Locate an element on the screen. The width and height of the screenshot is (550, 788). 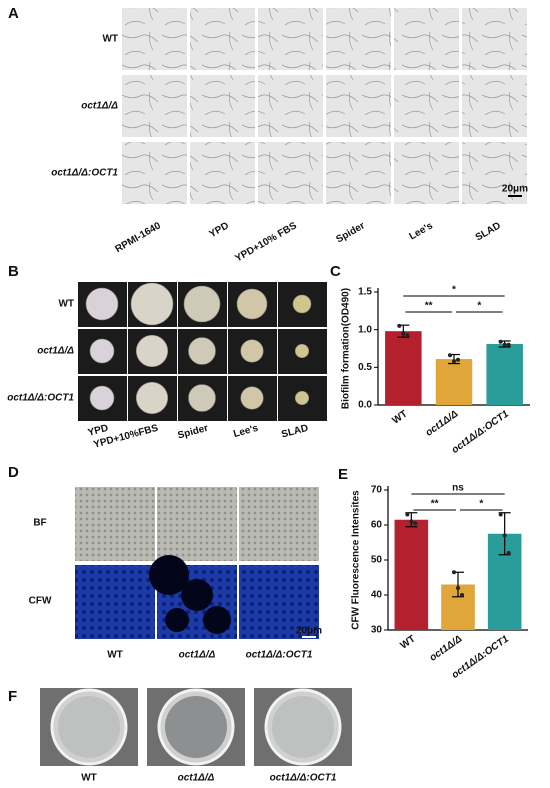
y-tick-label: 40 is located at coordinates (377, 595).